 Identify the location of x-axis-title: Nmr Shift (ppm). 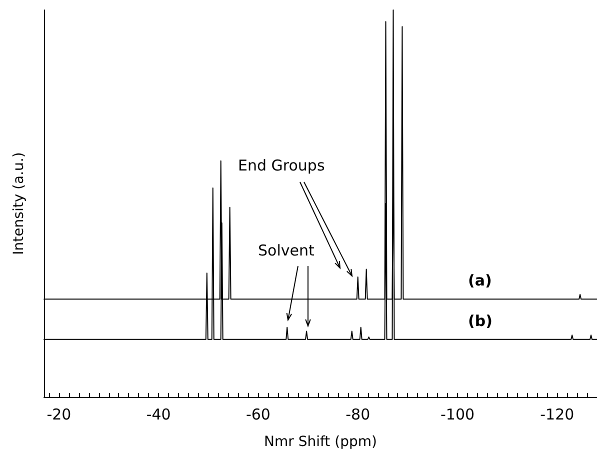
(320, 442).